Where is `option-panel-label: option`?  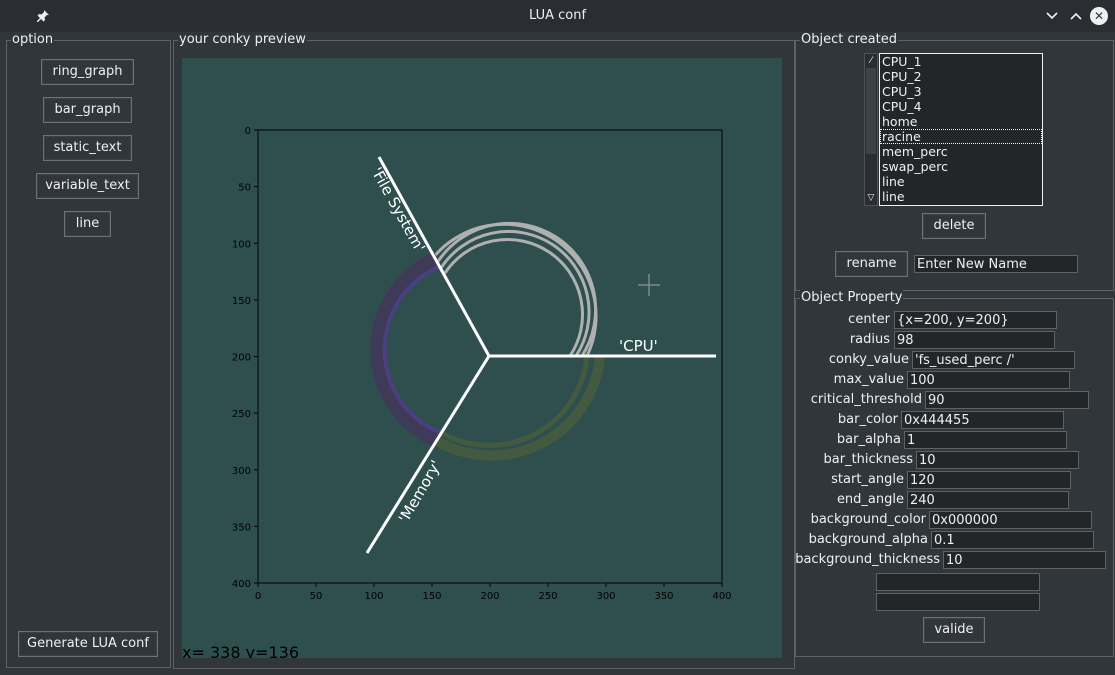 option-panel-label: option is located at coordinates (33, 40).